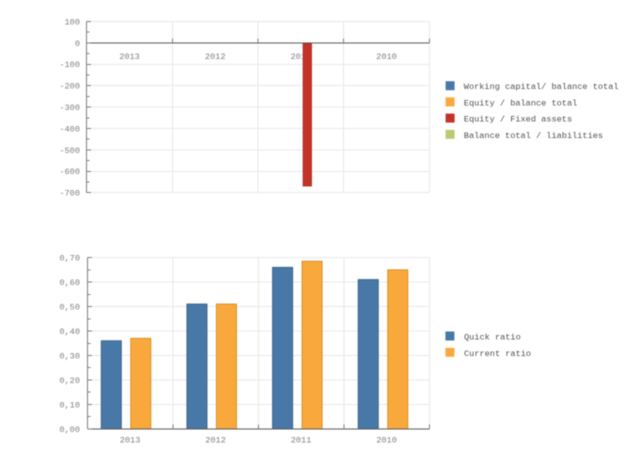 The height and width of the screenshot is (456, 643). I want to click on svg-text: -700, so click(69, 194).